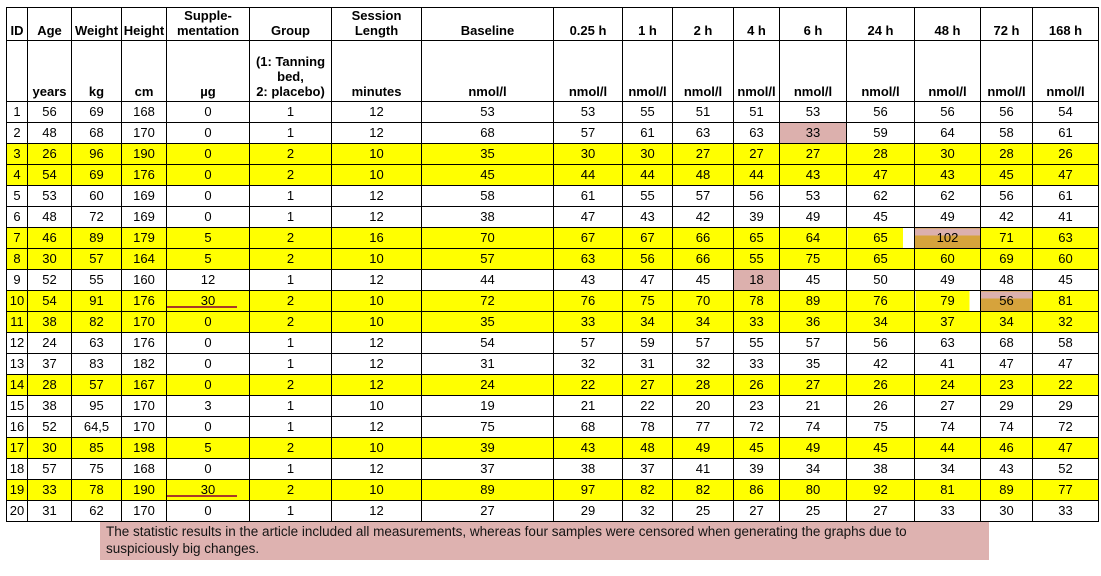 The height and width of the screenshot is (576, 1101). I want to click on table-cell: 10, so click(376, 301).